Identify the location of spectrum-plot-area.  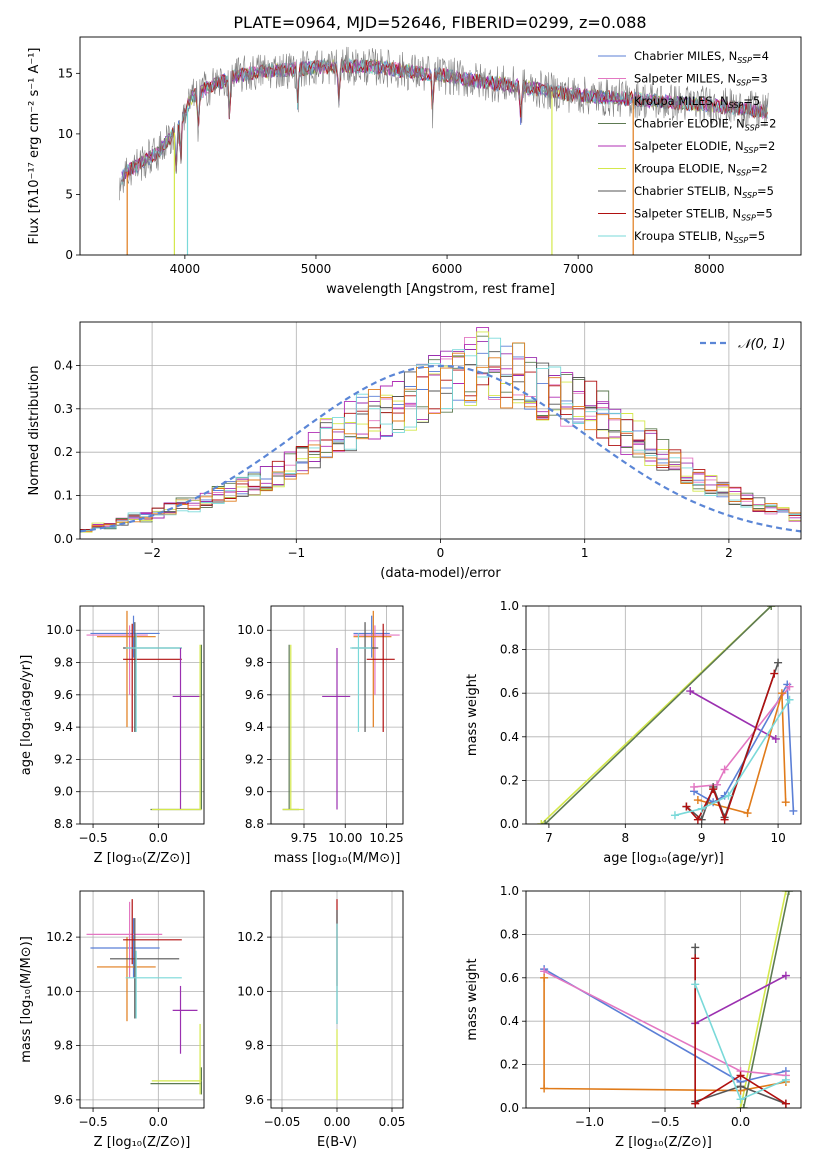
(444, 150).